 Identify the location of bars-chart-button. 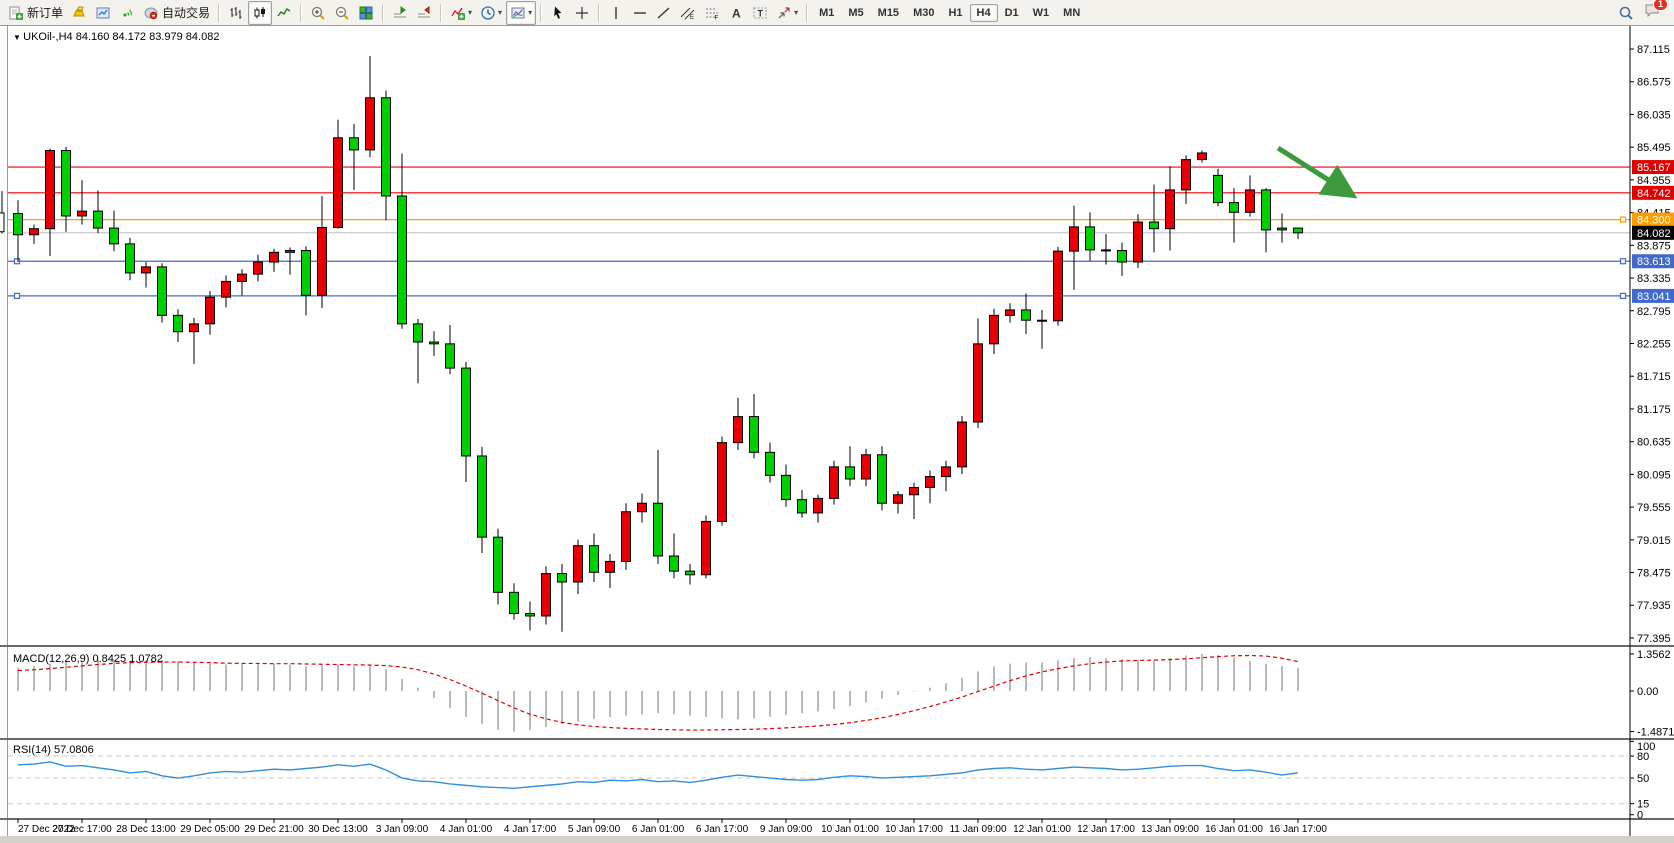
(236, 13).